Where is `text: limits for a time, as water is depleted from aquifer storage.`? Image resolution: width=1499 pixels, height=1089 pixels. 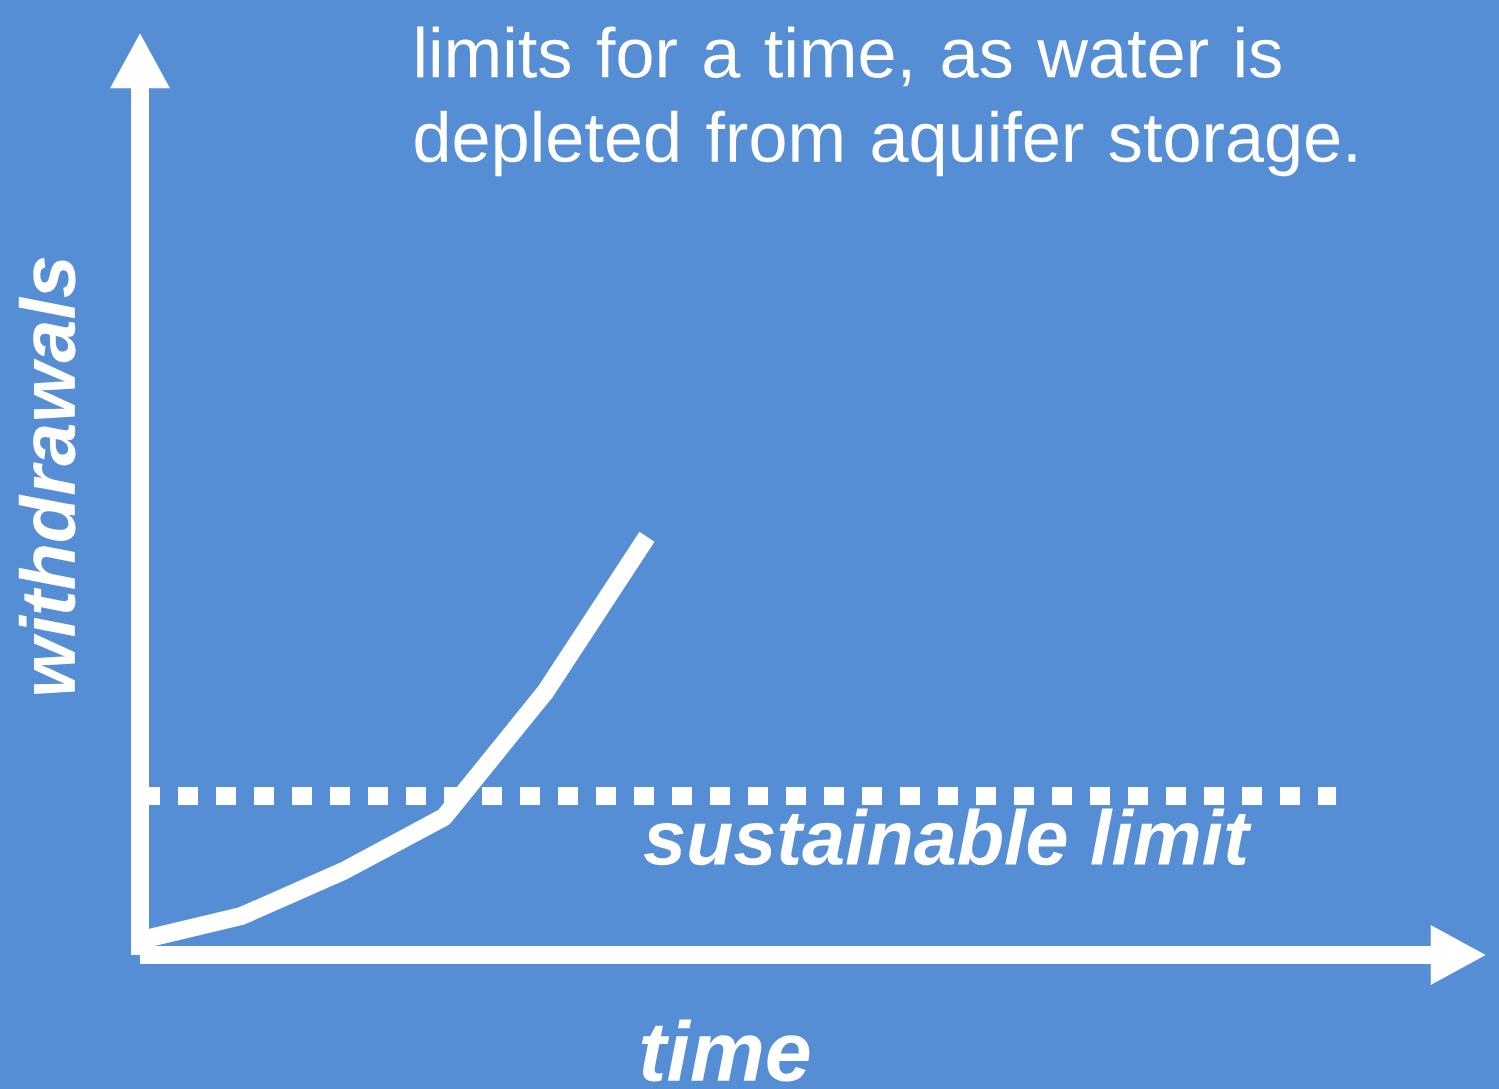 text: limits for a time, as water is depleted from aquifer storage. is located at coordinates (885, 101).